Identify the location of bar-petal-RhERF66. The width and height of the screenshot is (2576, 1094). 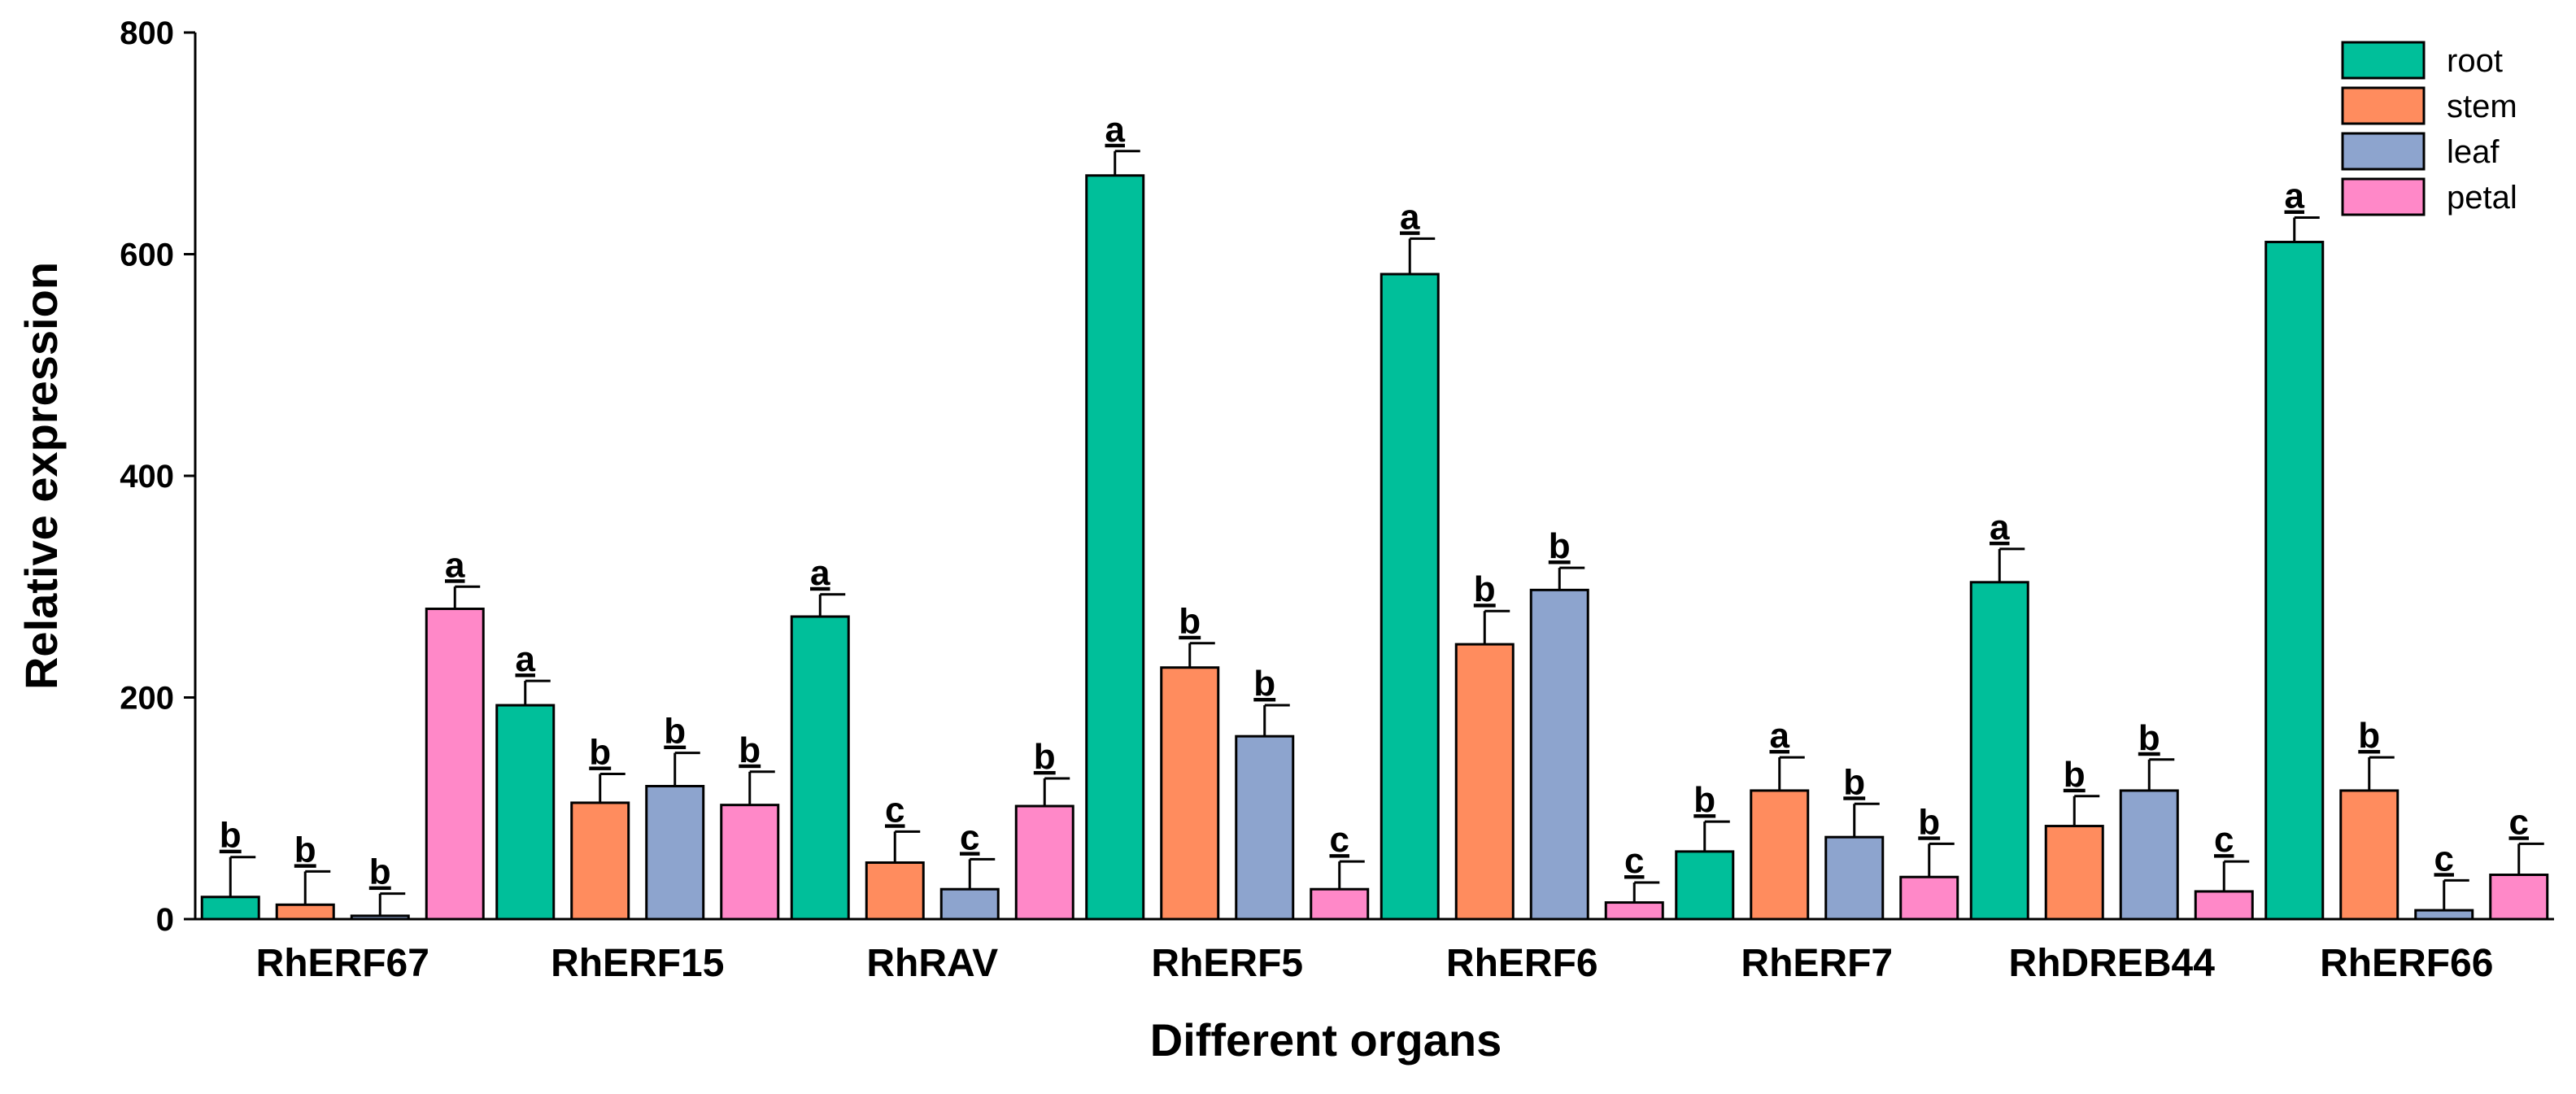
(2519, 897).